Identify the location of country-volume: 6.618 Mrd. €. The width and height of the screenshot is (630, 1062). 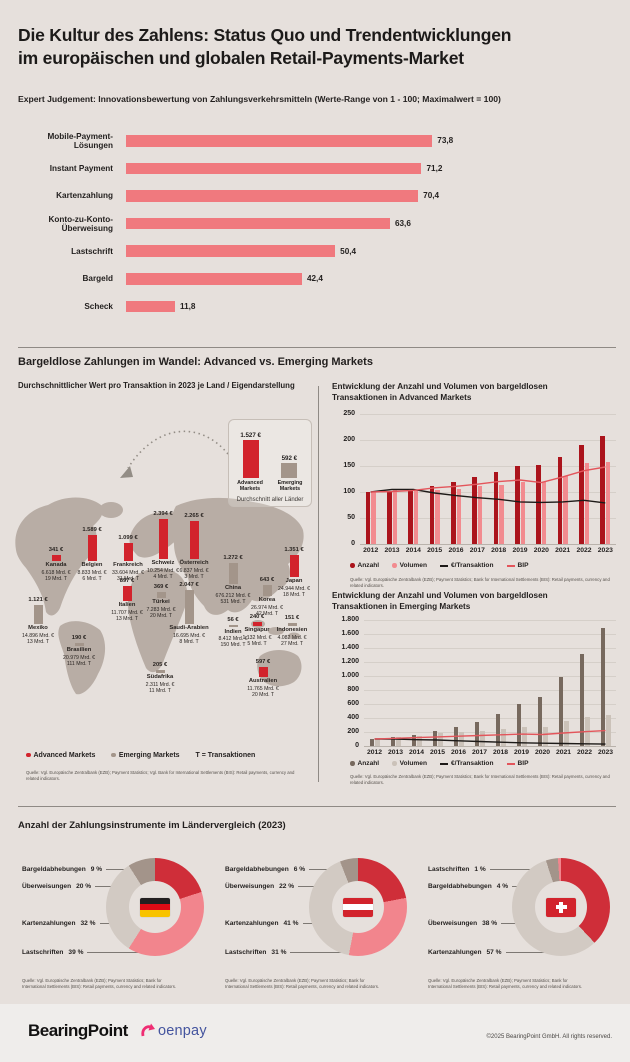
(56, 572).